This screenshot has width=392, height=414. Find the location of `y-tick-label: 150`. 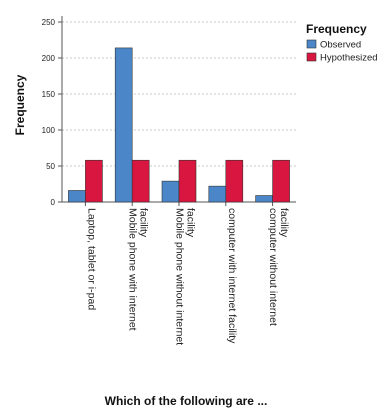

y-tick-label: 150 is located at coordinates (49, 94).